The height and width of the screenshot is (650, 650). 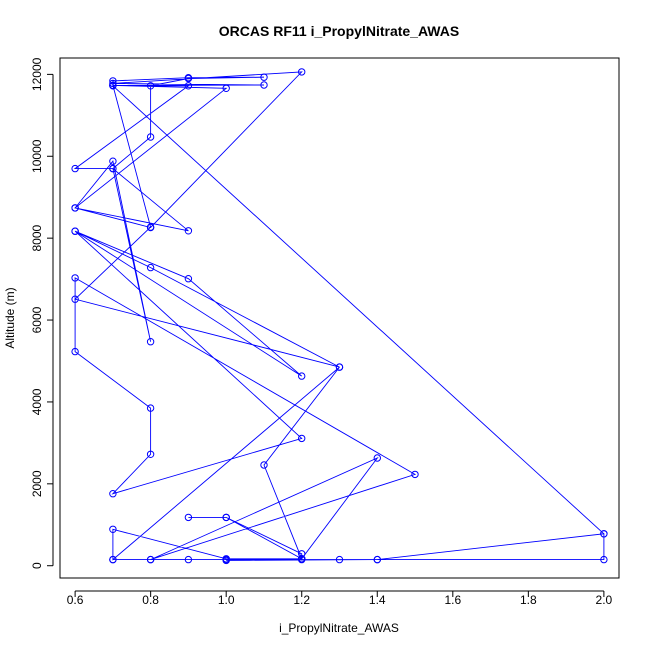 I want to click on y-tick-label: 0, so click(x=37, y=565).